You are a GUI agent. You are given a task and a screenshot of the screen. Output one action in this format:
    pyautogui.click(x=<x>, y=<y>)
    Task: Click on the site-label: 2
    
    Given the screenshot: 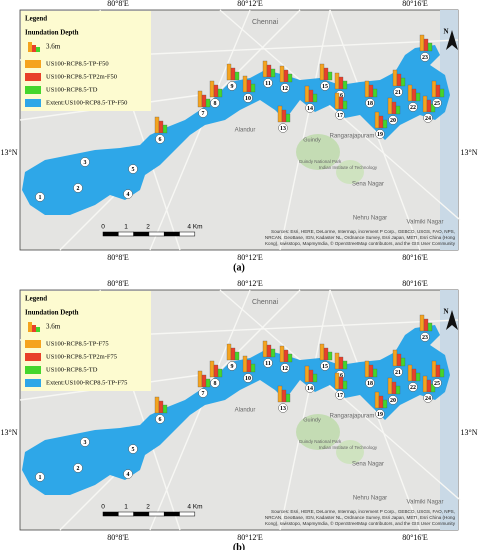 What is the action you would take?
    pyautogui.click(x=78, y=469)
    